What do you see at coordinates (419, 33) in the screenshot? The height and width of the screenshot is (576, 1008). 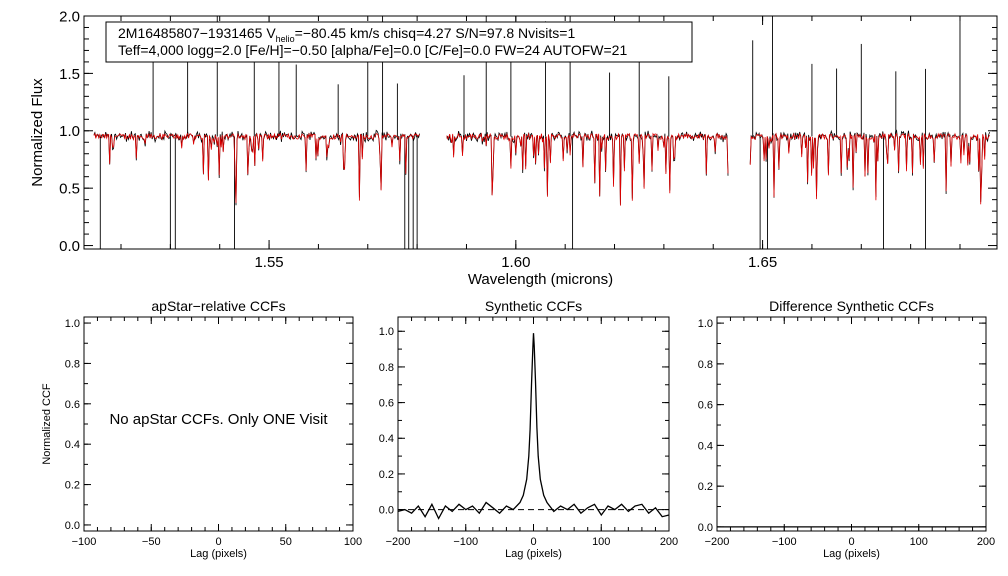 I see `chisq-value: chisq=4.27` at bounding box center [419, 33].